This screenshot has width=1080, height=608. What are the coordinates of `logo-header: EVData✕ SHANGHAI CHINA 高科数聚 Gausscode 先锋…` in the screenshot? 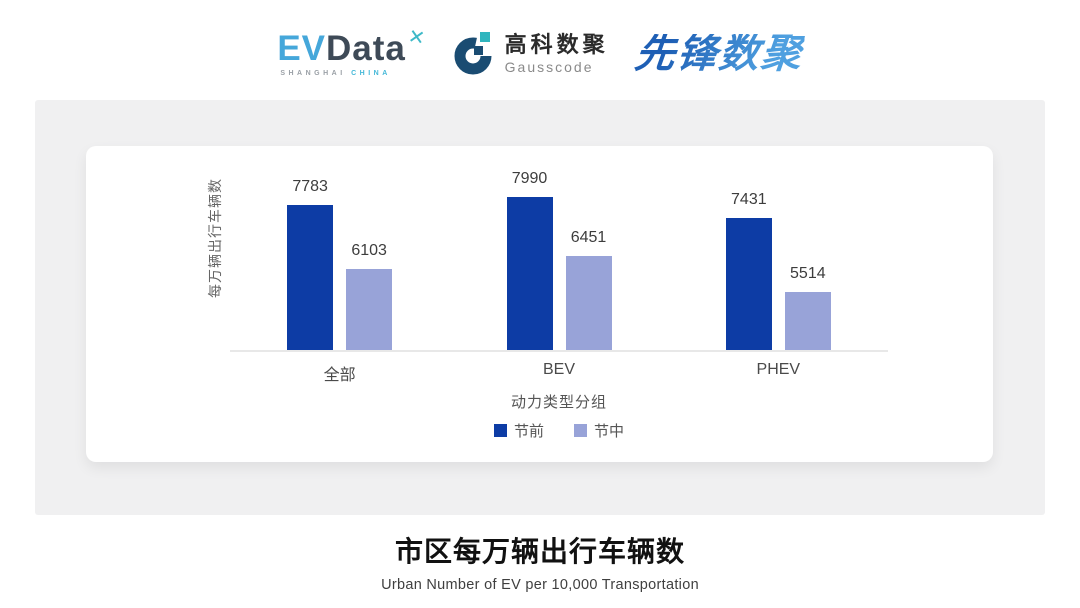 It's located at (540, 54).